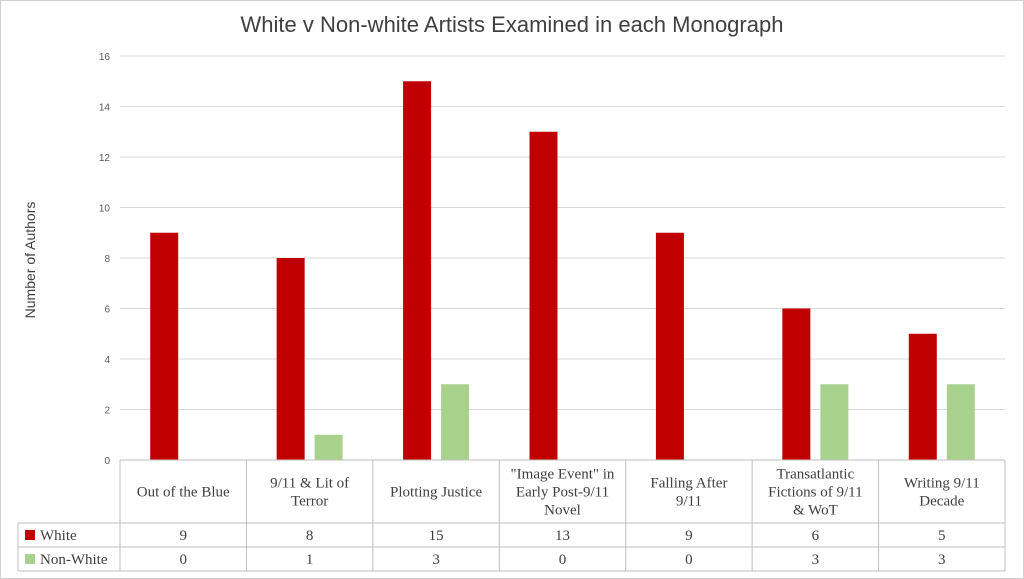 The image size is (1024, 579). Describe the element at coordinates (310, 536) in the screenshot. I see `table-value: 8` at that location.